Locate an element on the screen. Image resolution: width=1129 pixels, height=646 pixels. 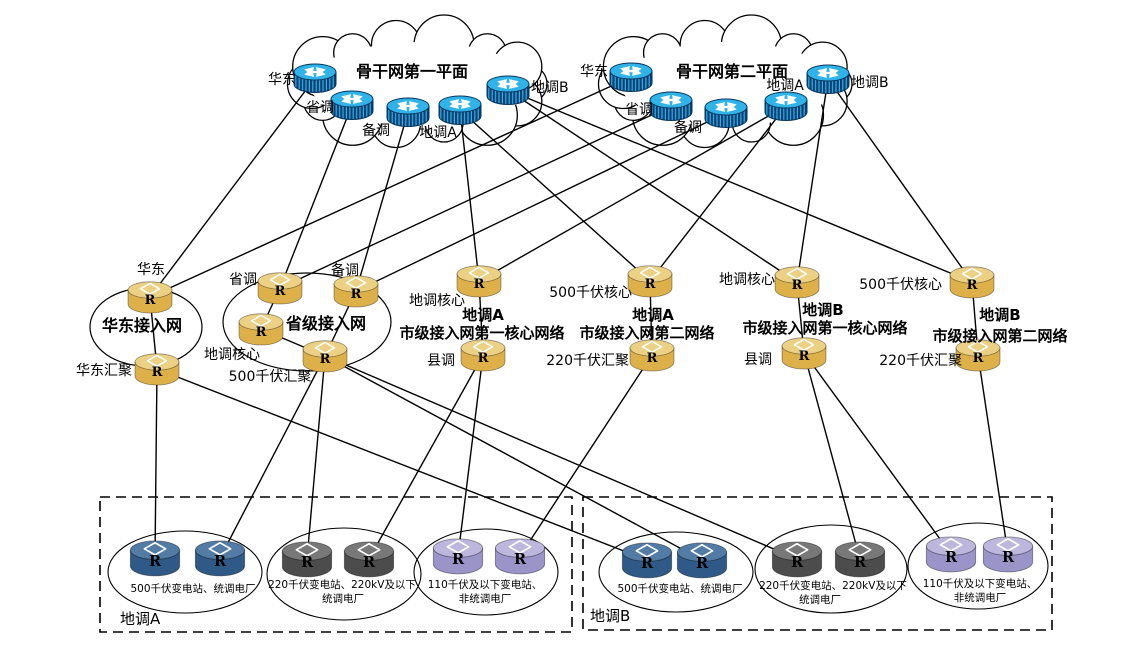
link-prov-500-huiju-grayB1 is located at coordinates (561, 457).